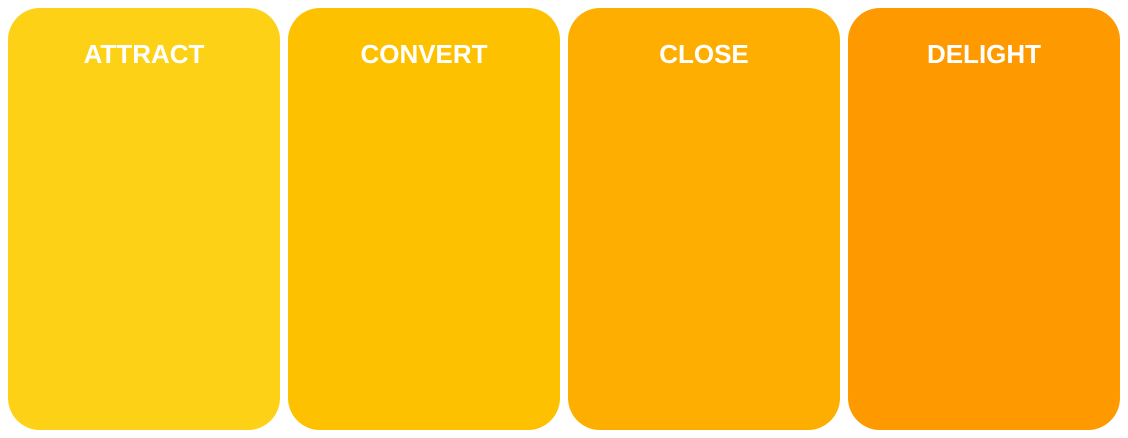 The width and height of the screenshot is (1128, 438). What do you see at coordinates (144, 54) in the screenshot?
I see `stage-title-attract: ATTRACT` at bounding box center [144, 54].